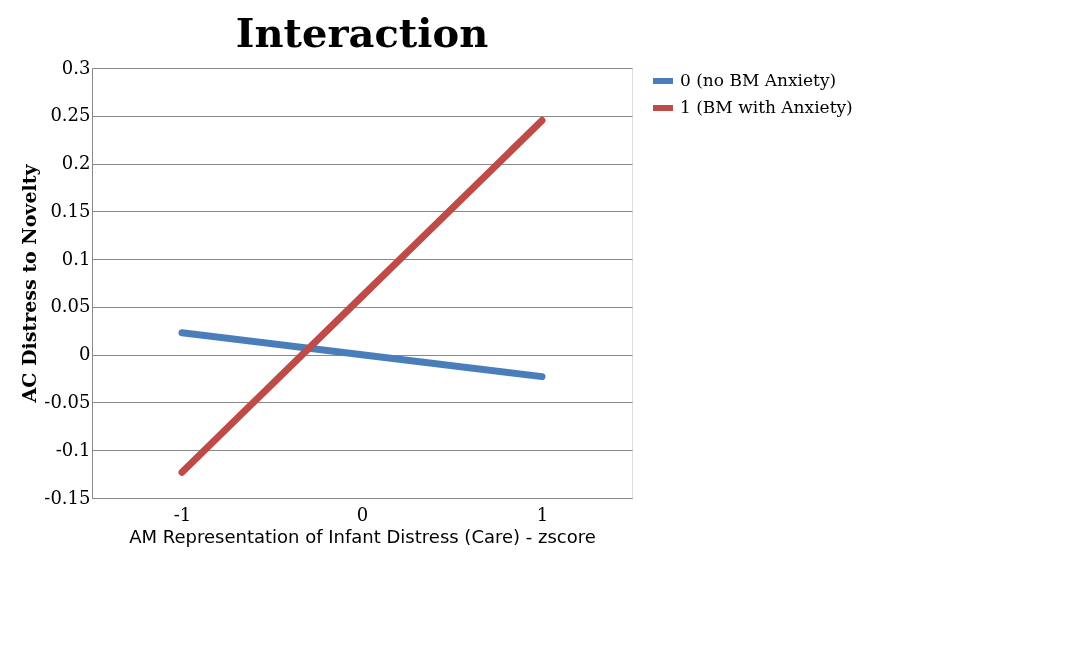  What do you see at coordinates (542, 514) in the screenshot?
I see `x-tick-label: 1` at bounding box center [542, 514].